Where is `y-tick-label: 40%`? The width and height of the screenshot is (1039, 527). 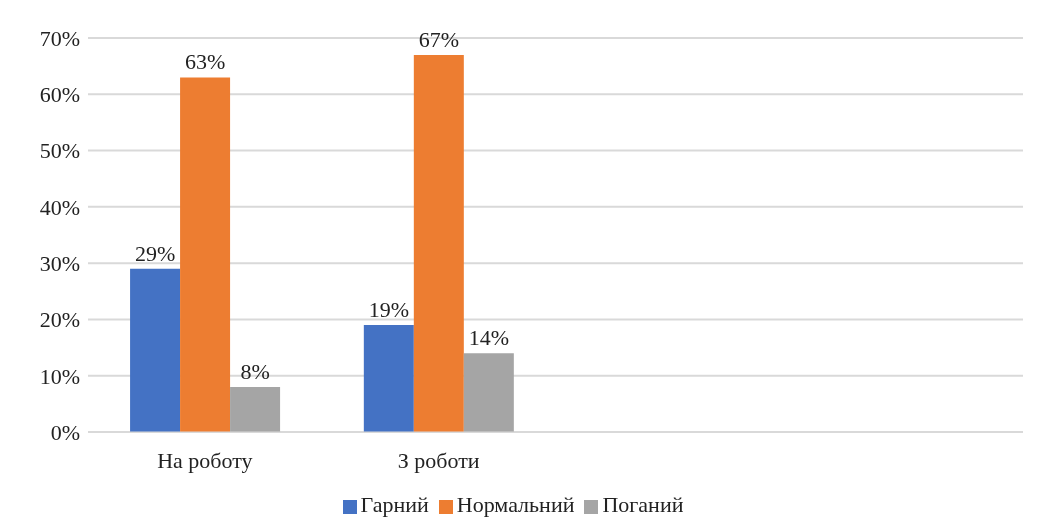 y-tick-label: 40% is located at coordinates (59, 207).